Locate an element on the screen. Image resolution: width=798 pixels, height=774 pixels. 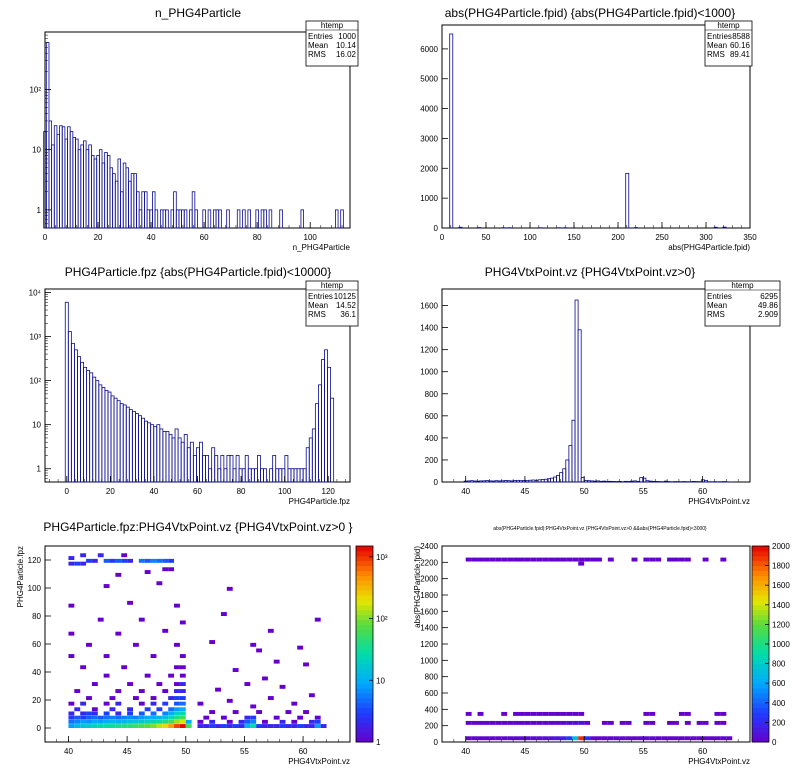
y-tick-label: 1400 is located at coordinates (429, 628).